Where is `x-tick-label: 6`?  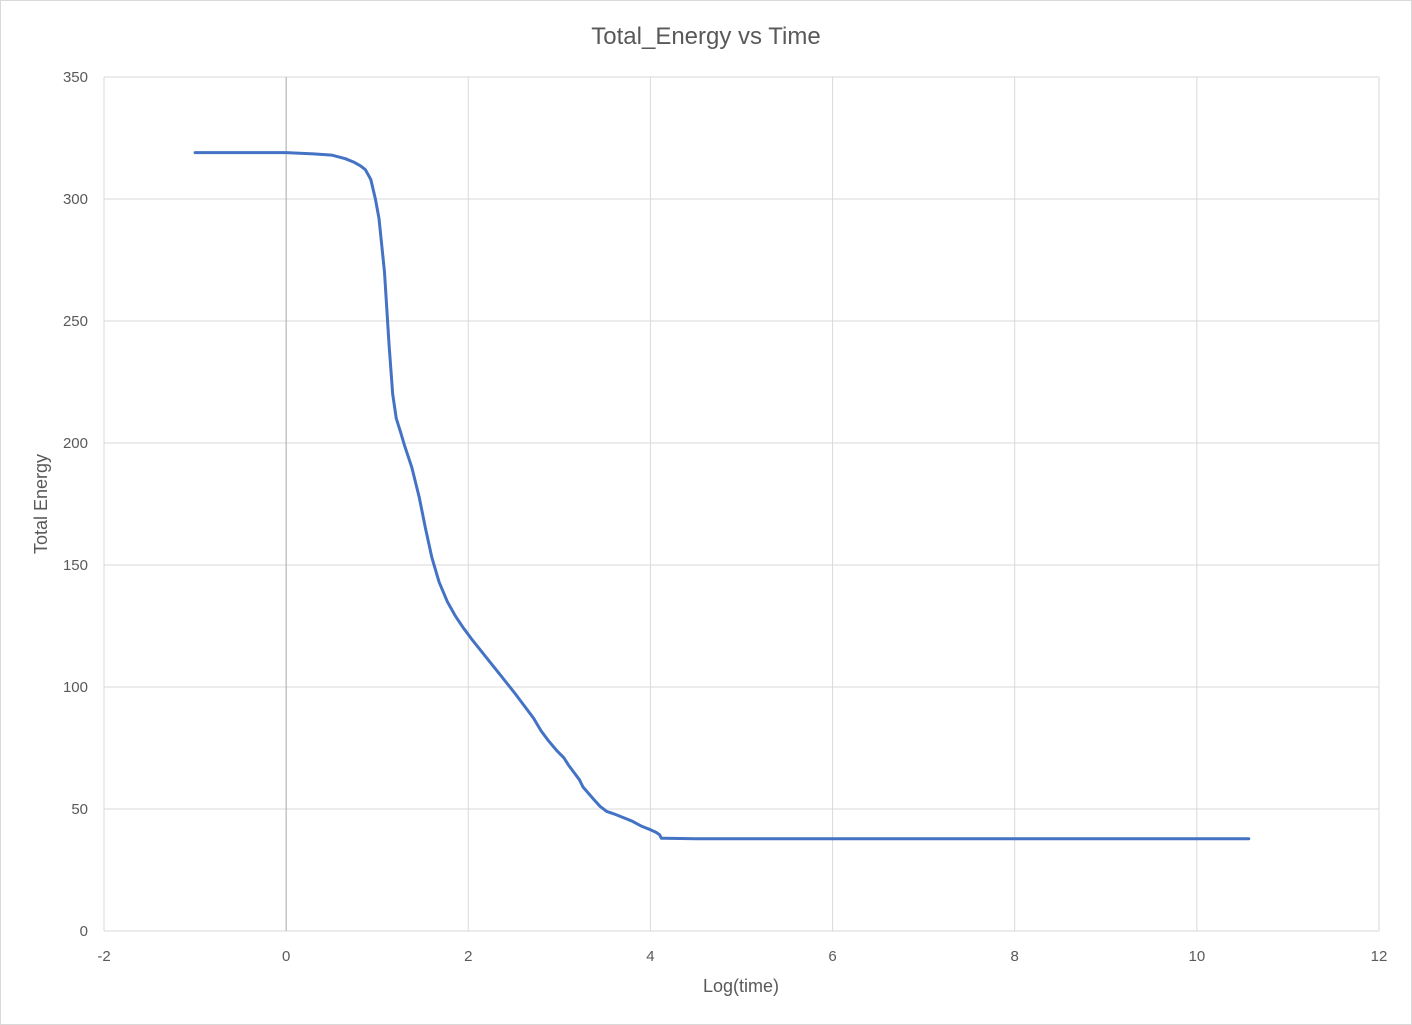 x-tick-label: 6 is located at coordinates (832, 956).